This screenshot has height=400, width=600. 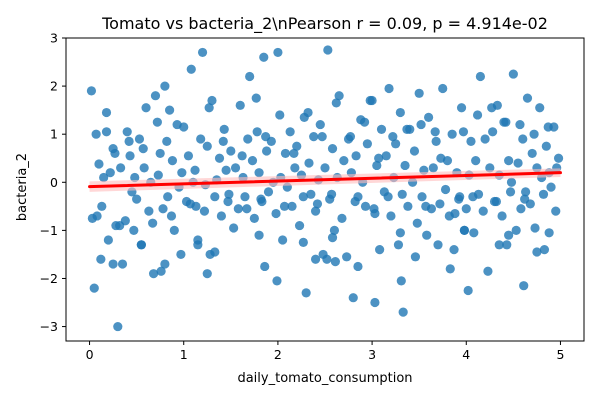 I want to click on x-tick-label: 1, so click(x=184, y=354).